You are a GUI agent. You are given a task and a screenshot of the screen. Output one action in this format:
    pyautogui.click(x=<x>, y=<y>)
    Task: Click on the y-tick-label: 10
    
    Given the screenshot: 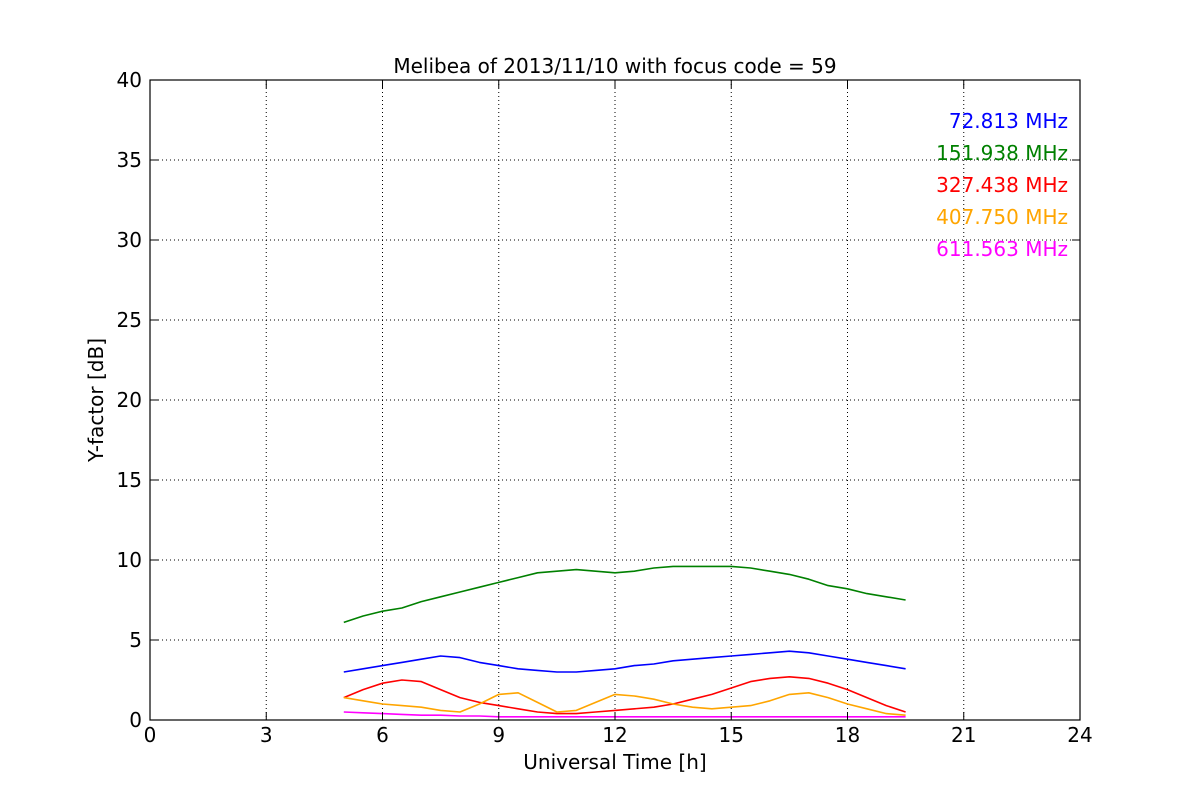 What is the action you would take?
    pyautogui.click(x=129, y=560)
    